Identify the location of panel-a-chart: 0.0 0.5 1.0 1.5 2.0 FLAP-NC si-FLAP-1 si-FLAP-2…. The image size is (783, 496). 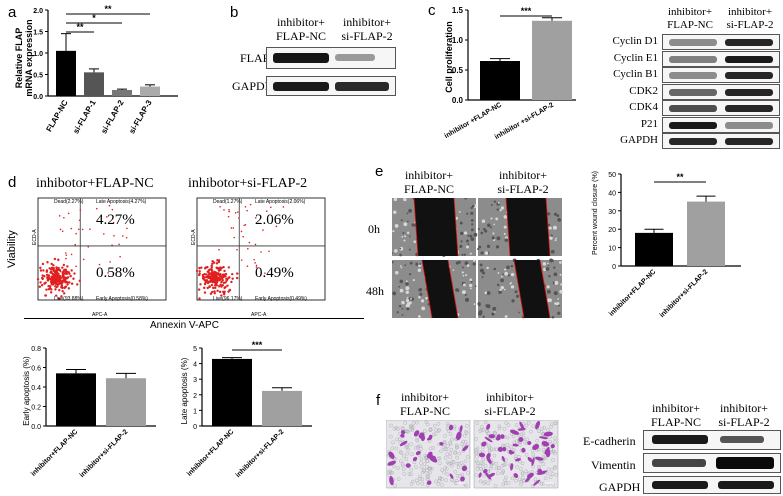
(105, 69).